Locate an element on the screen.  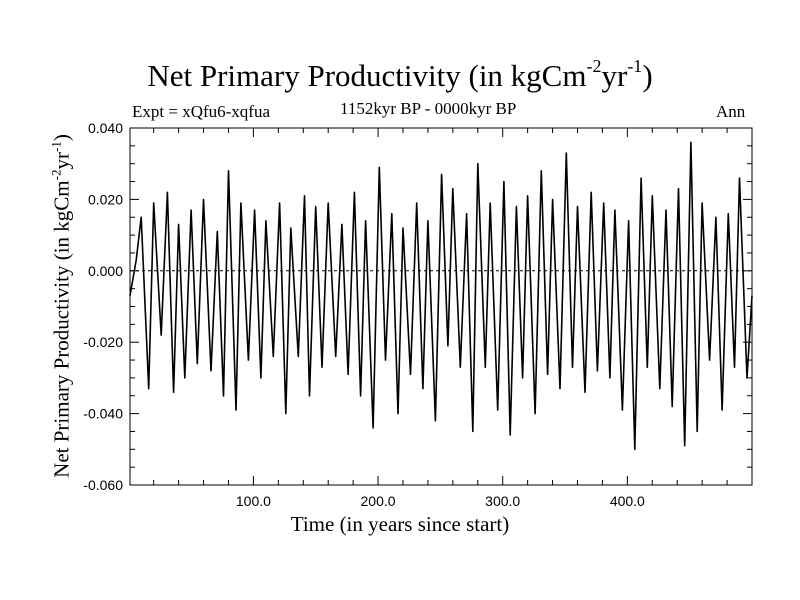
x-tick-label: 400.0 is located at coordinates (627, 501).